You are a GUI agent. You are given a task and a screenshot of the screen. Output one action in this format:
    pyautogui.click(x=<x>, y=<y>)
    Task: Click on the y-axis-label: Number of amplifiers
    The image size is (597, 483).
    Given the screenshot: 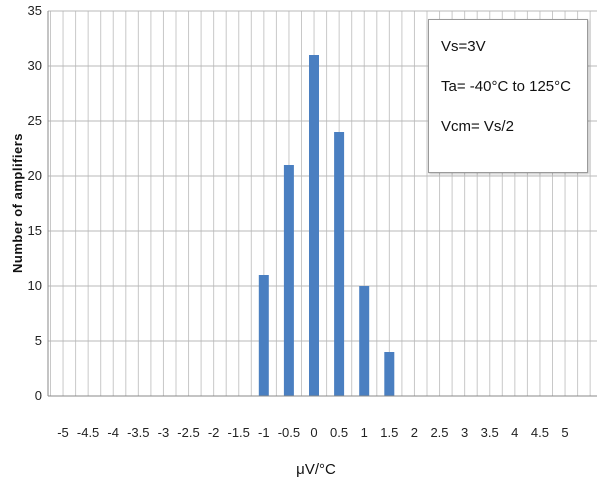 What is the action you would take?
    pyautogui.click(x=17, y=203)
    